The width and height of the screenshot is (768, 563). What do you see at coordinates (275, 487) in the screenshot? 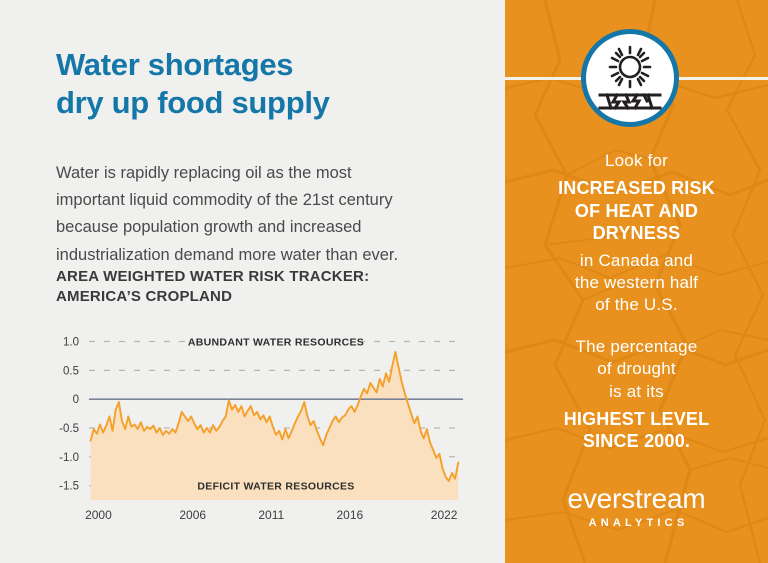
I see `svg-text: DEFICIT WATER RESOURCES` at bounding box center [275, 487].